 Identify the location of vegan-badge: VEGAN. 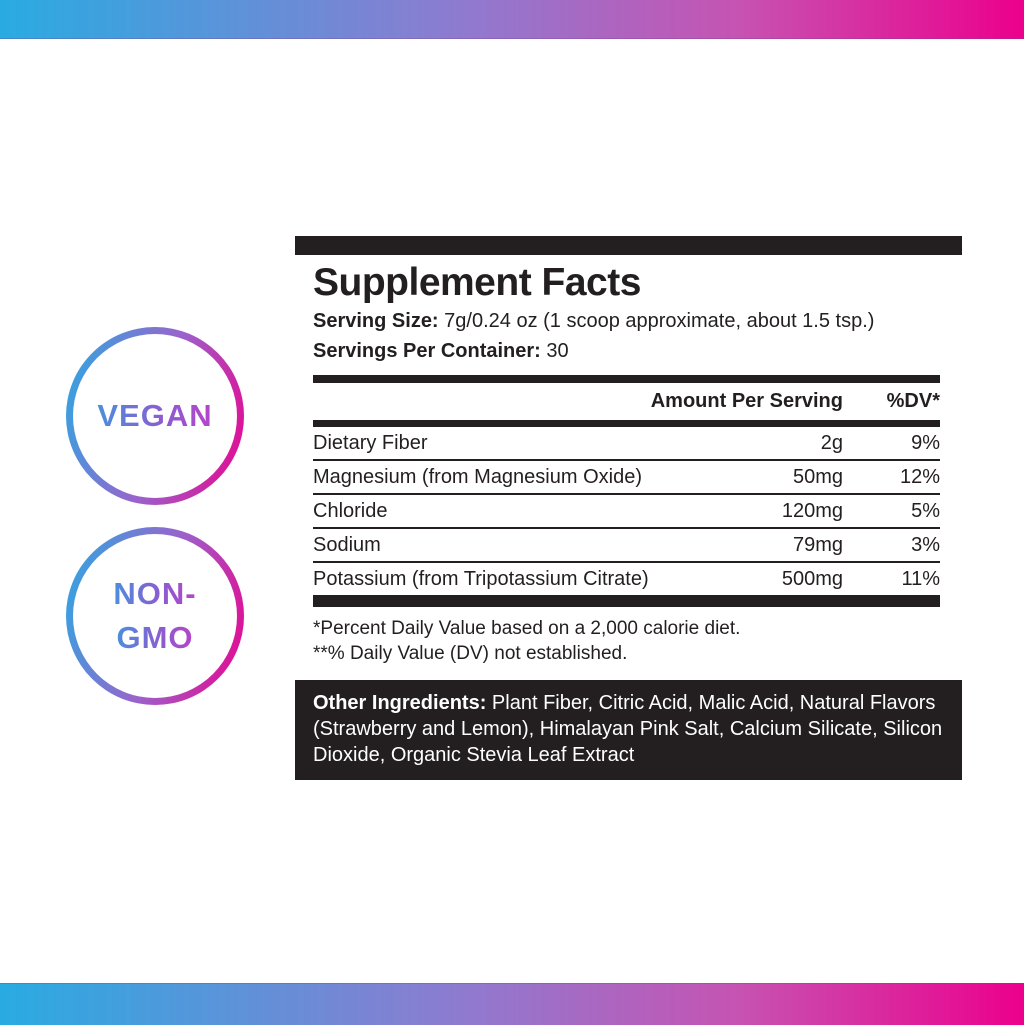
(155, 416).